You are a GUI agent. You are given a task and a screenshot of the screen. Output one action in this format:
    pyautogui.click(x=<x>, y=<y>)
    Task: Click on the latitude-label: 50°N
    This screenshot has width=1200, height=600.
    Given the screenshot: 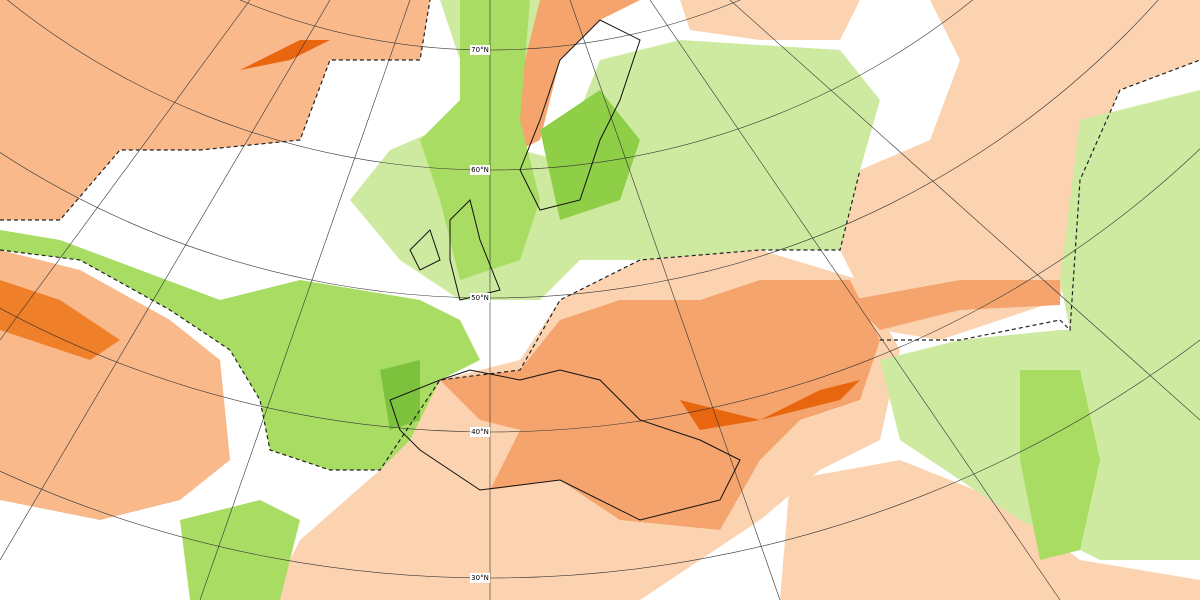 What is the action you would take?
    pyautogui.click(x=480, y=298)
    